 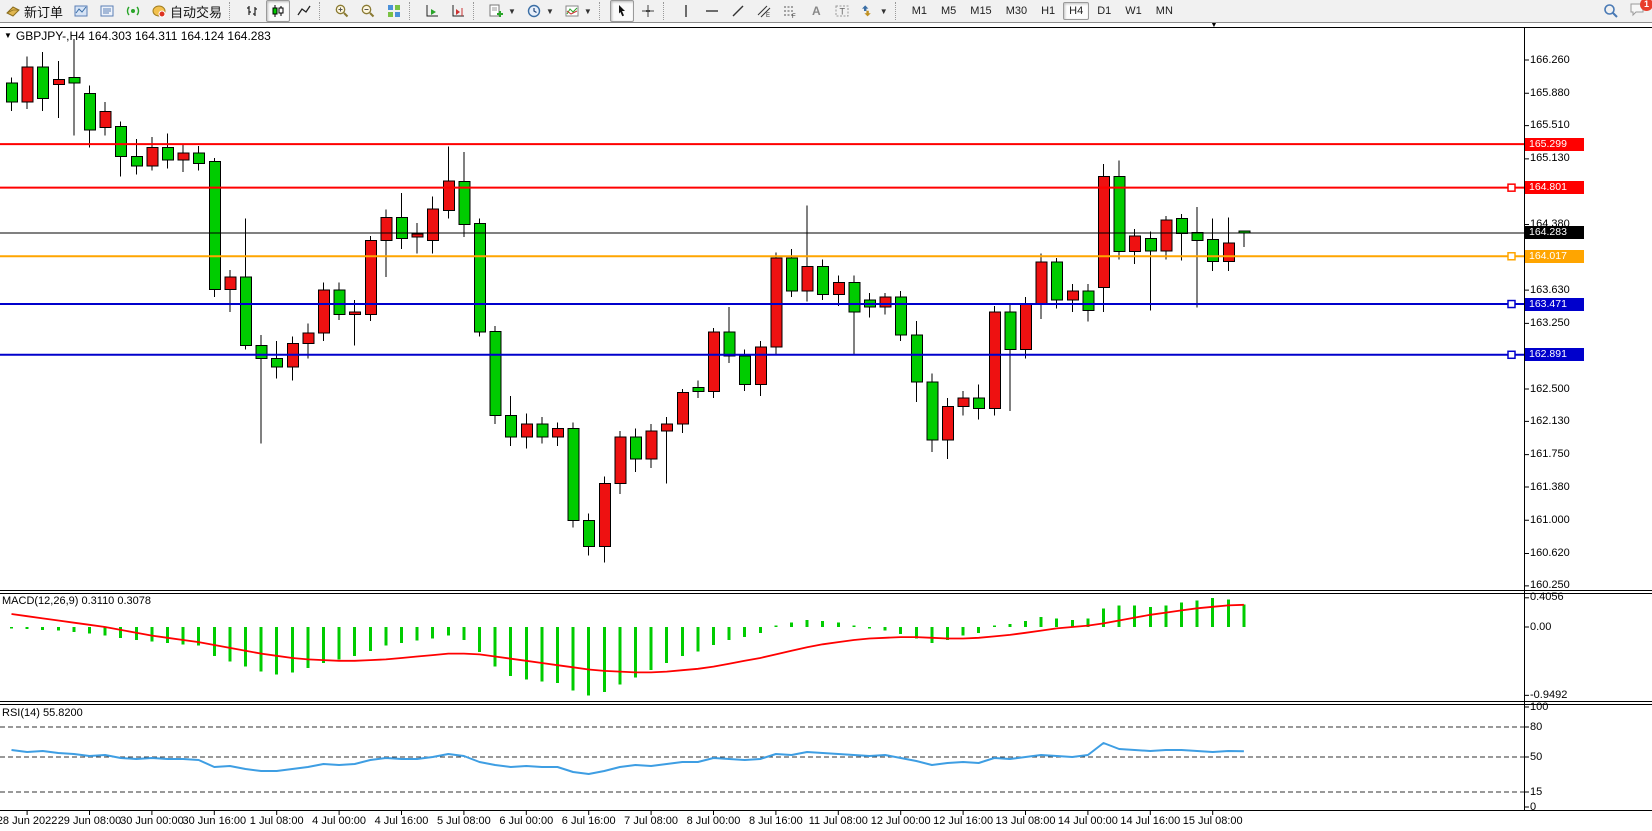 What do you see at coordinates (1554, 355) in the screenshot?
I see `price-line-tag-162.891: 162.891` at bounding box center [1554, 355].